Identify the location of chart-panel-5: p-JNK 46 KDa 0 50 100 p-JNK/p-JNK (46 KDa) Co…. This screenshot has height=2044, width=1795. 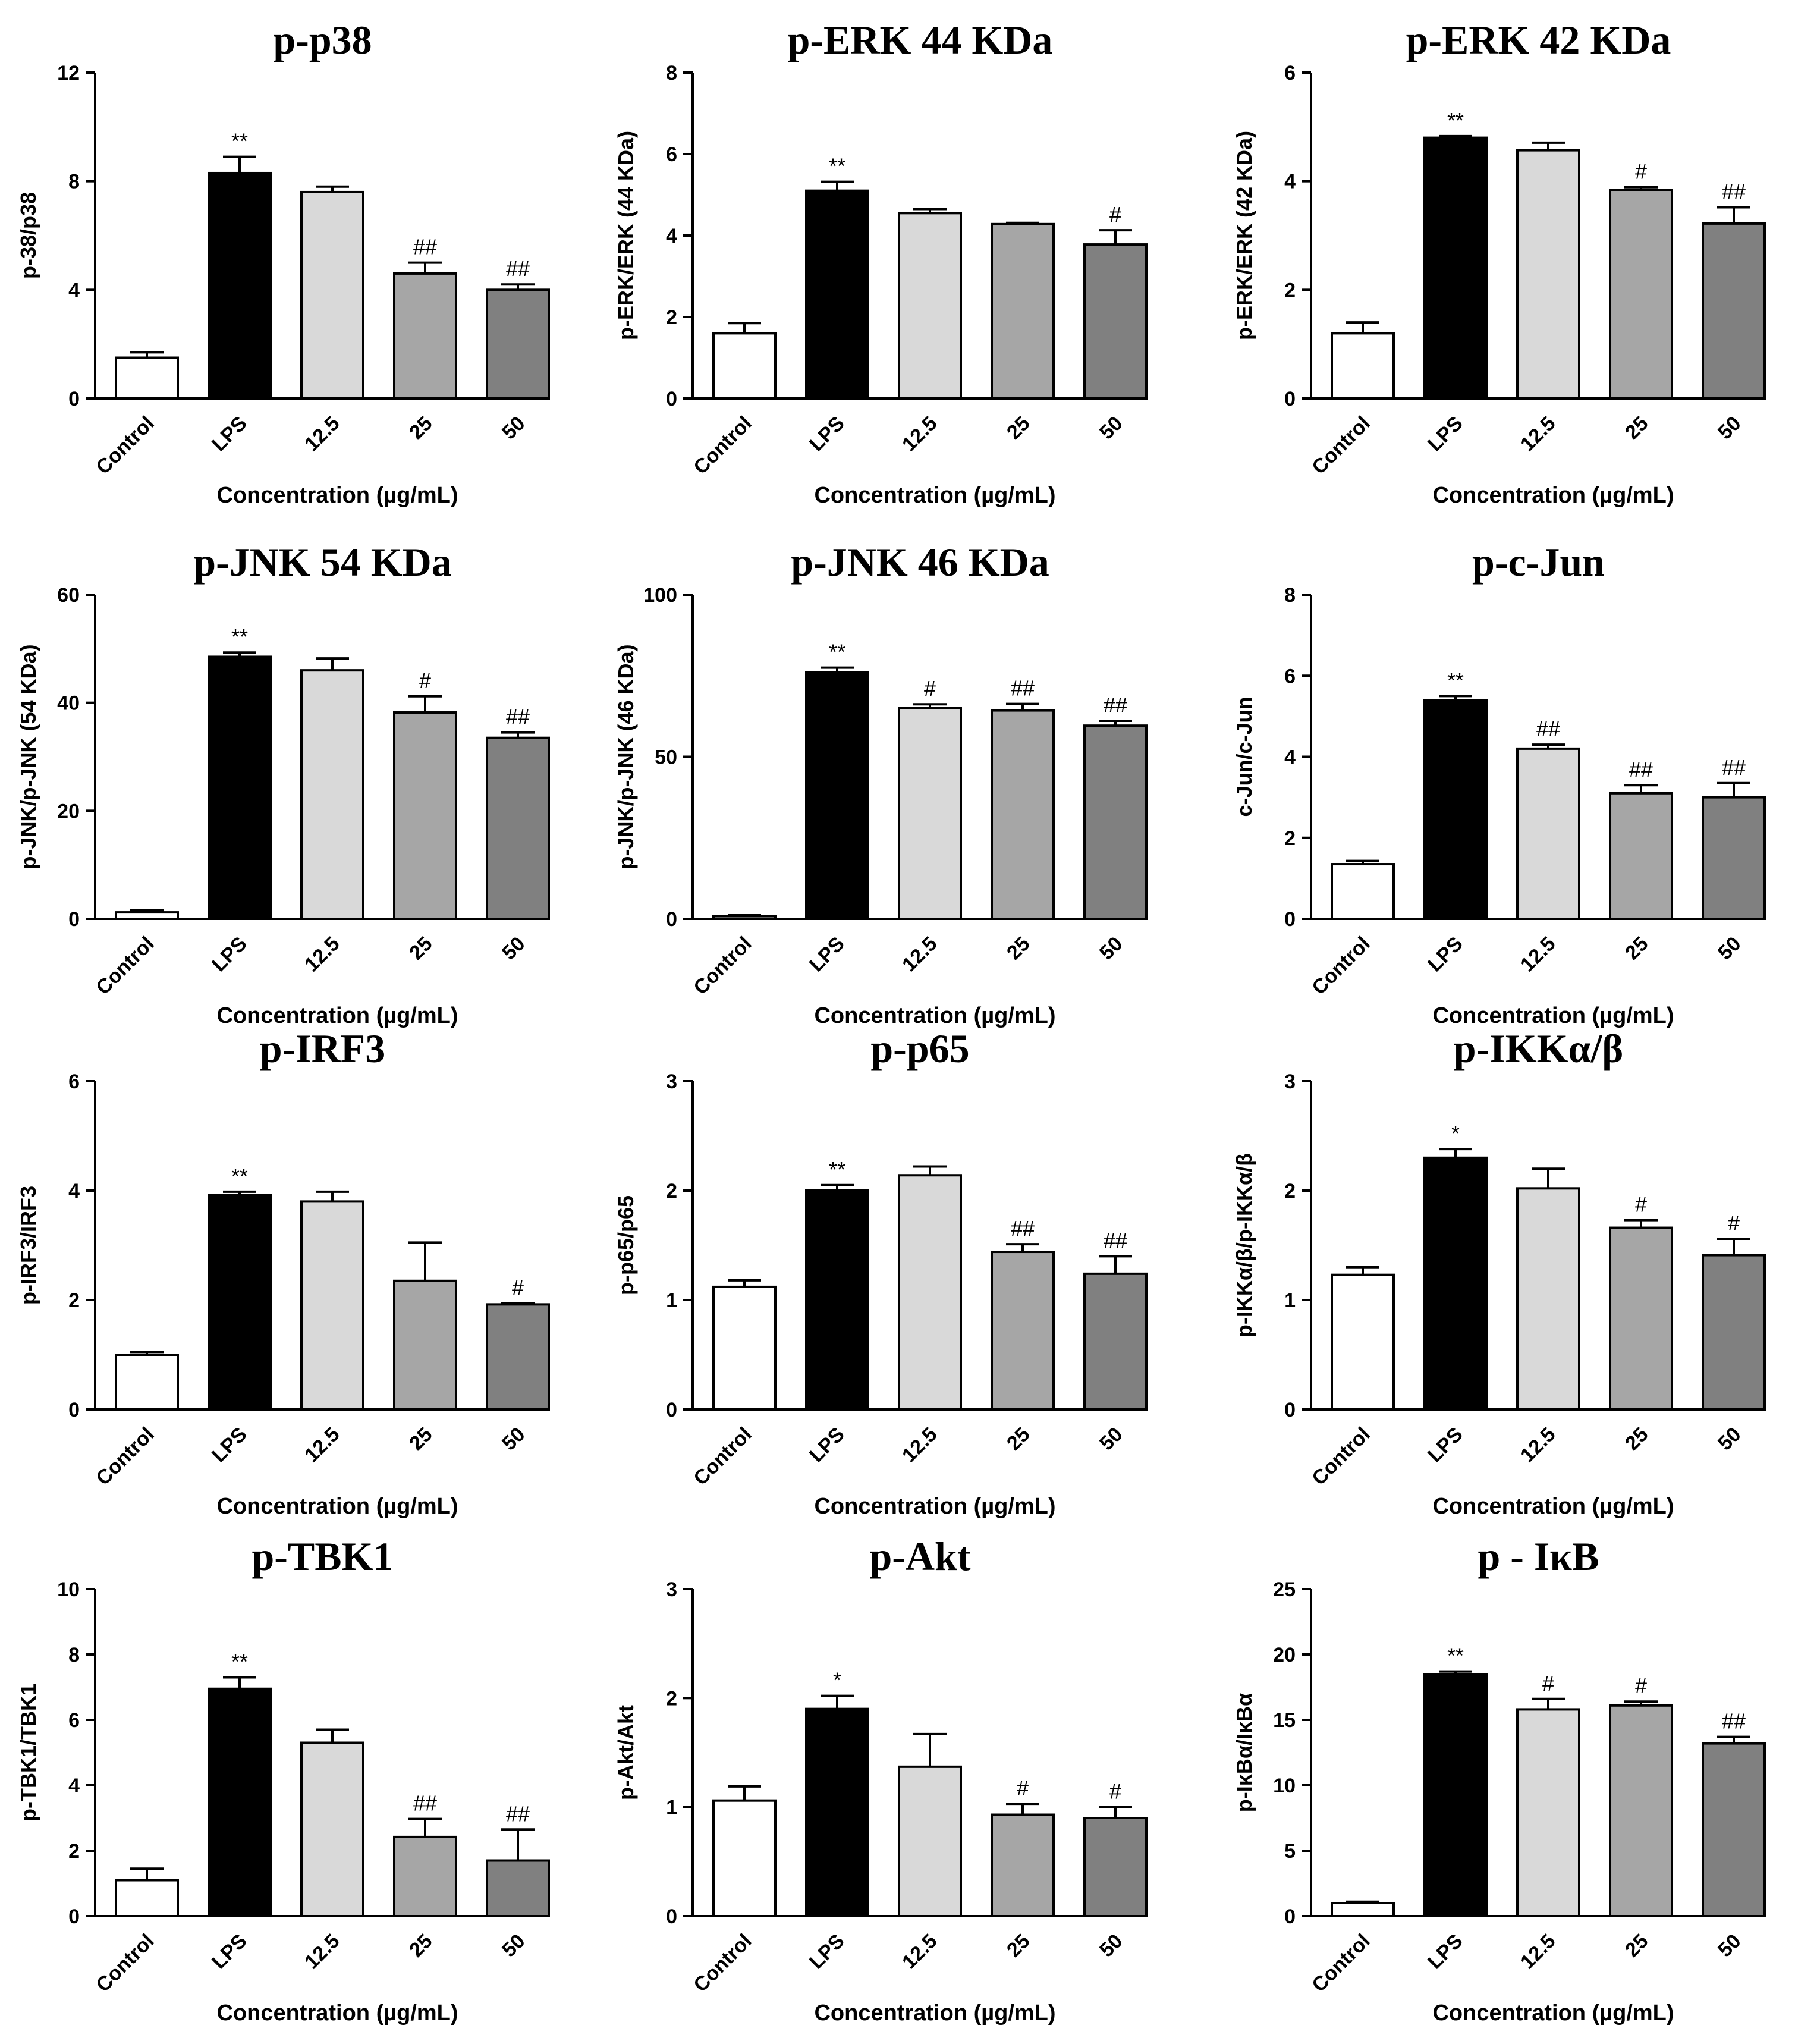
(881, 783).